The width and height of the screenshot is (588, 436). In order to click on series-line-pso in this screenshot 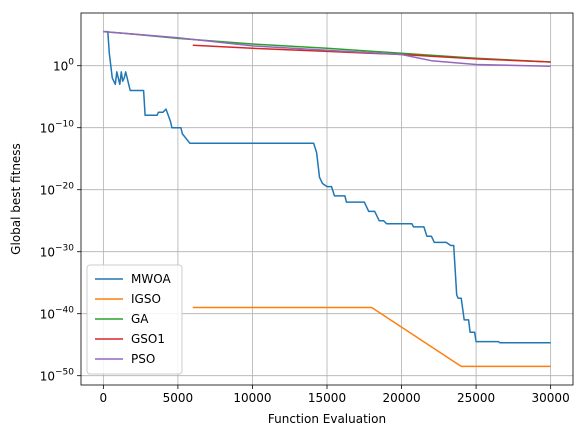, I will do `click(327, 49)`.